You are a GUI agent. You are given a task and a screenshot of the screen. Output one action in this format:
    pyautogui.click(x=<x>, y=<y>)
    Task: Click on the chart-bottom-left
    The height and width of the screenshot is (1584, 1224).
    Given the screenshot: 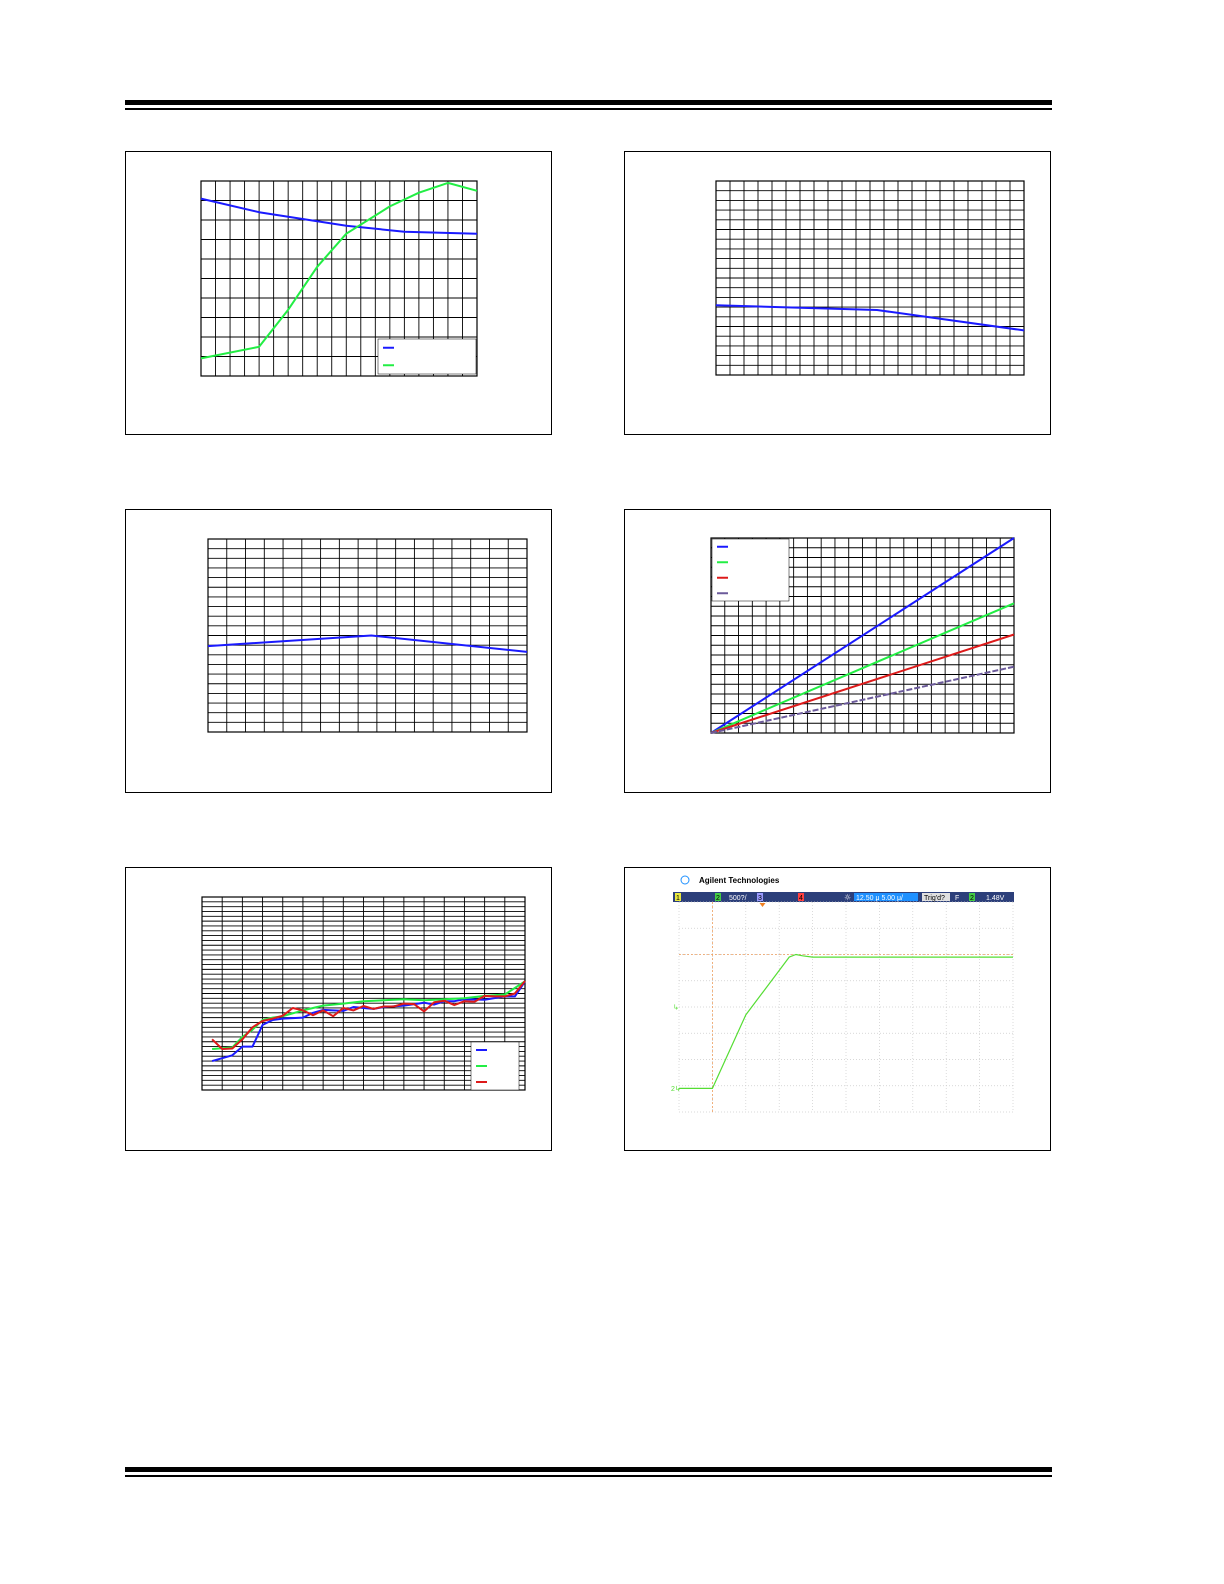 What is the action you would take?
    pyautogui.click(x=363, y=993)
    